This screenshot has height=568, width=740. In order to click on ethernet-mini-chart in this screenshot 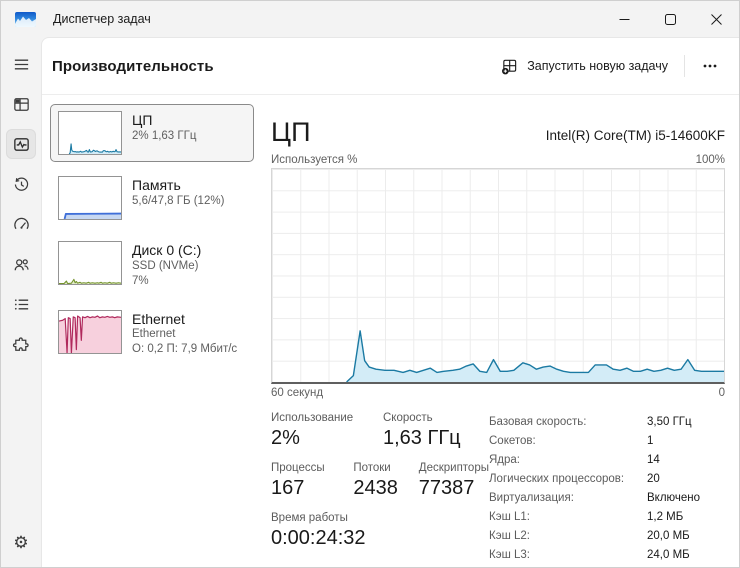, I will do `click(90, 331)`.